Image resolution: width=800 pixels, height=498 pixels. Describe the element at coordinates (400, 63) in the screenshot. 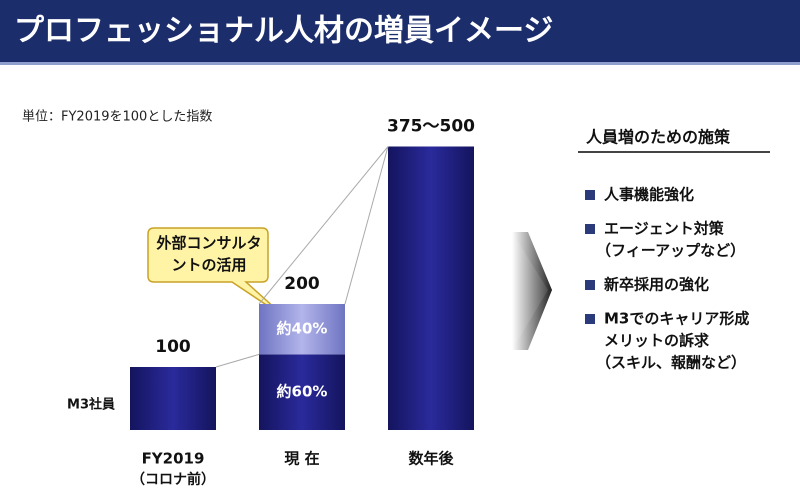

I see `title-rule` at that location.